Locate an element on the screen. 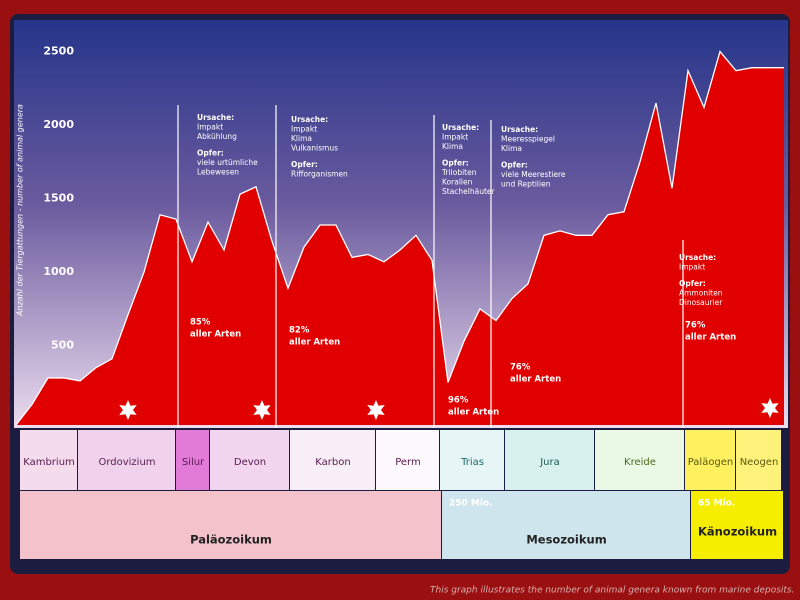  period-label: Trias is located at coordinates (472, 462).